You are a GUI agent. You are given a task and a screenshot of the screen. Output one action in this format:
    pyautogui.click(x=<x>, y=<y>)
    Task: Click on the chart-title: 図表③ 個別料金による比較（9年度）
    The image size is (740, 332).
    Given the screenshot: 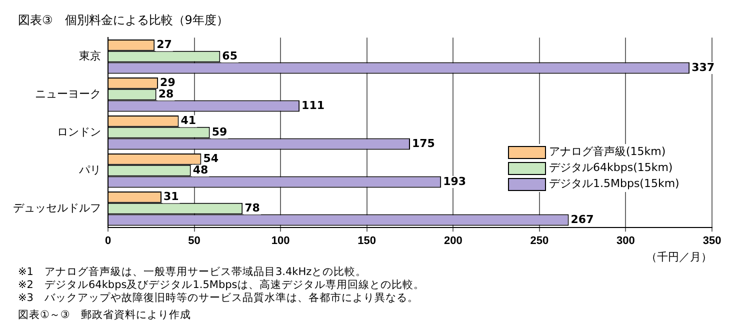 What is the action you would take?
    pyautogui.click(x=123, y=20)
    